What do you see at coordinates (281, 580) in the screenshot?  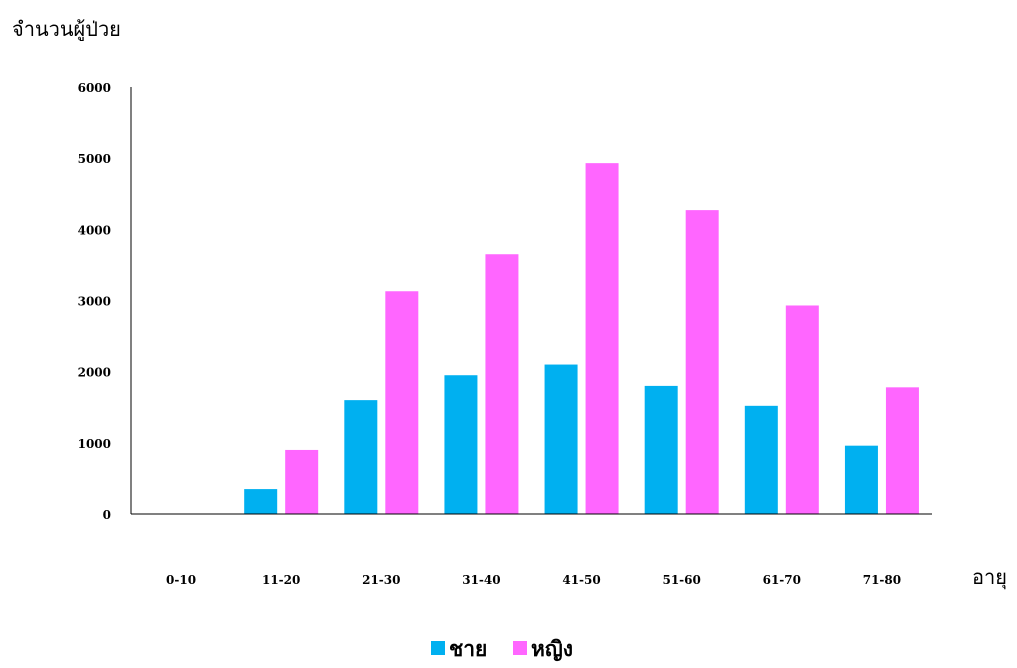 I see `x-tick-label: 11-20` at bounding box center [281, 580].